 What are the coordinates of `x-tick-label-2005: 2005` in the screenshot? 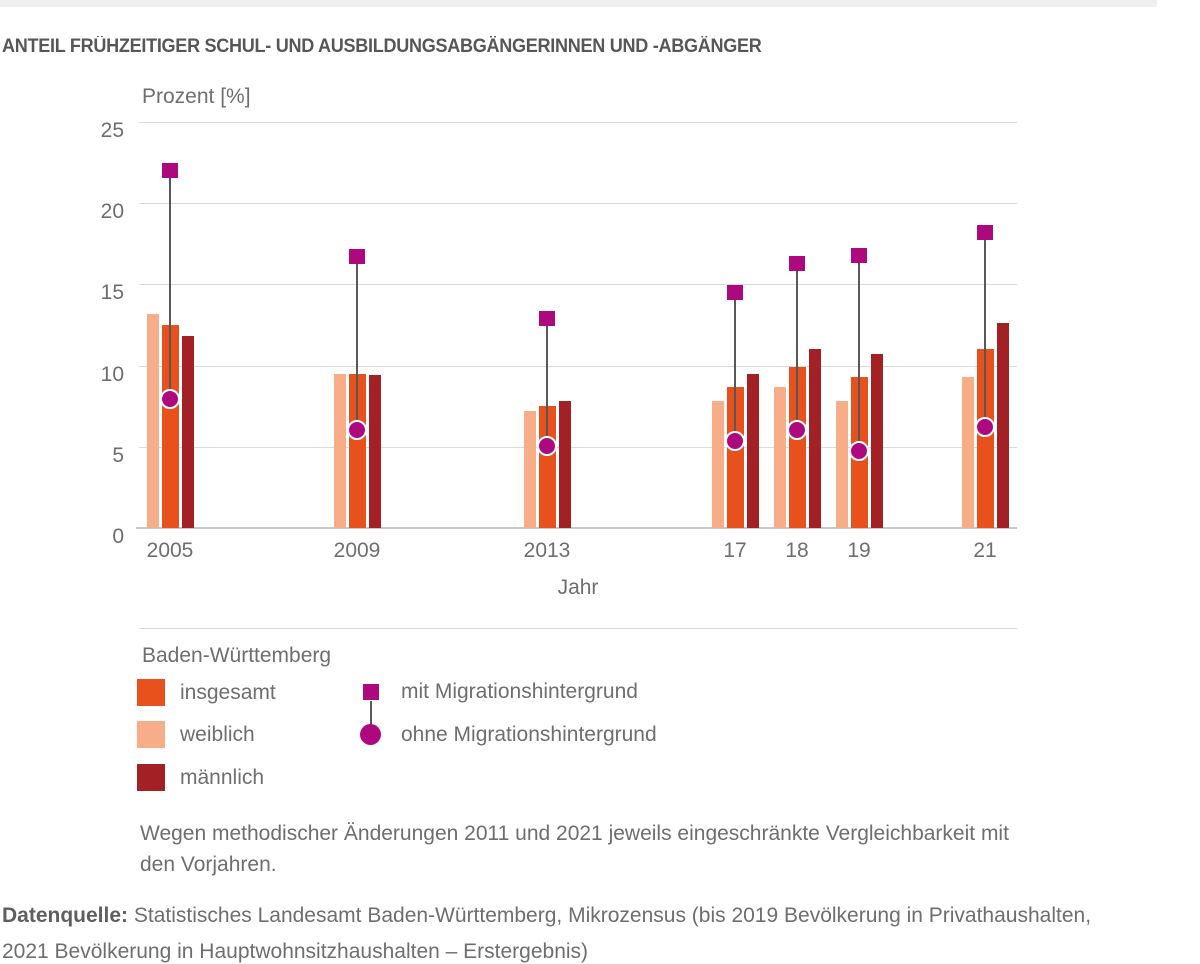 It's located at (170, 550).